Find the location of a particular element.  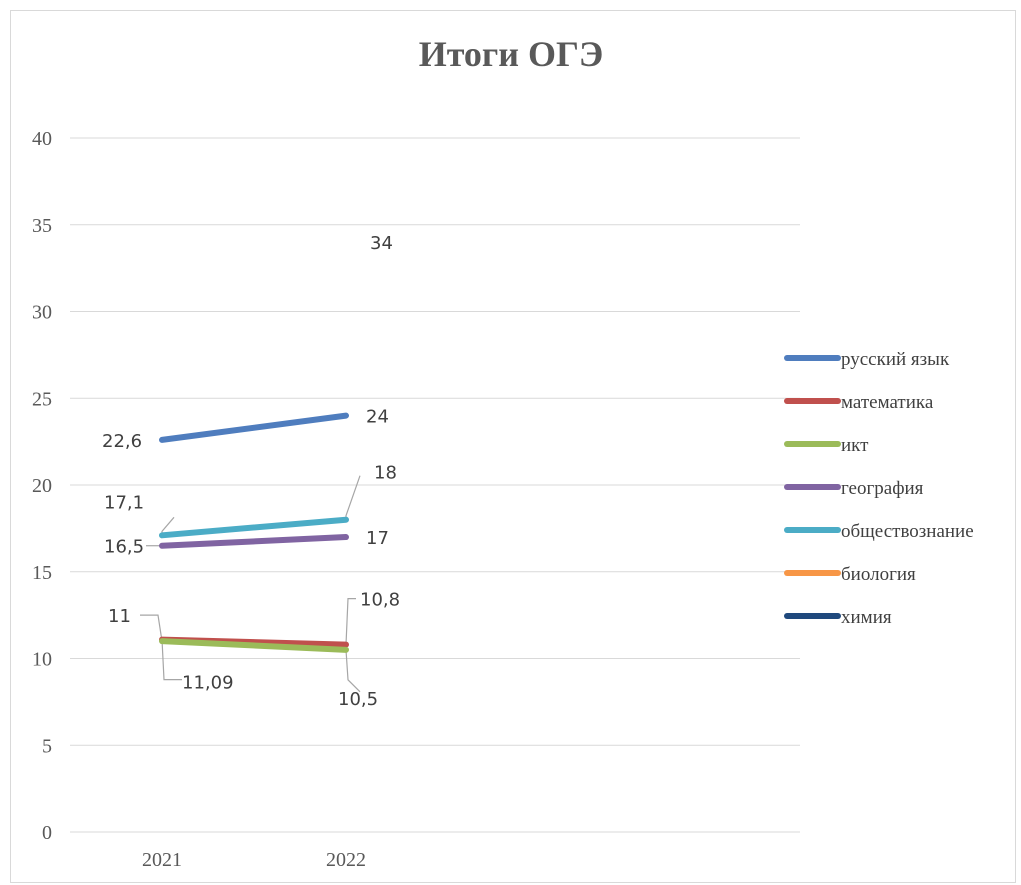

data-label: 17 is located at coordinates (377, 538).